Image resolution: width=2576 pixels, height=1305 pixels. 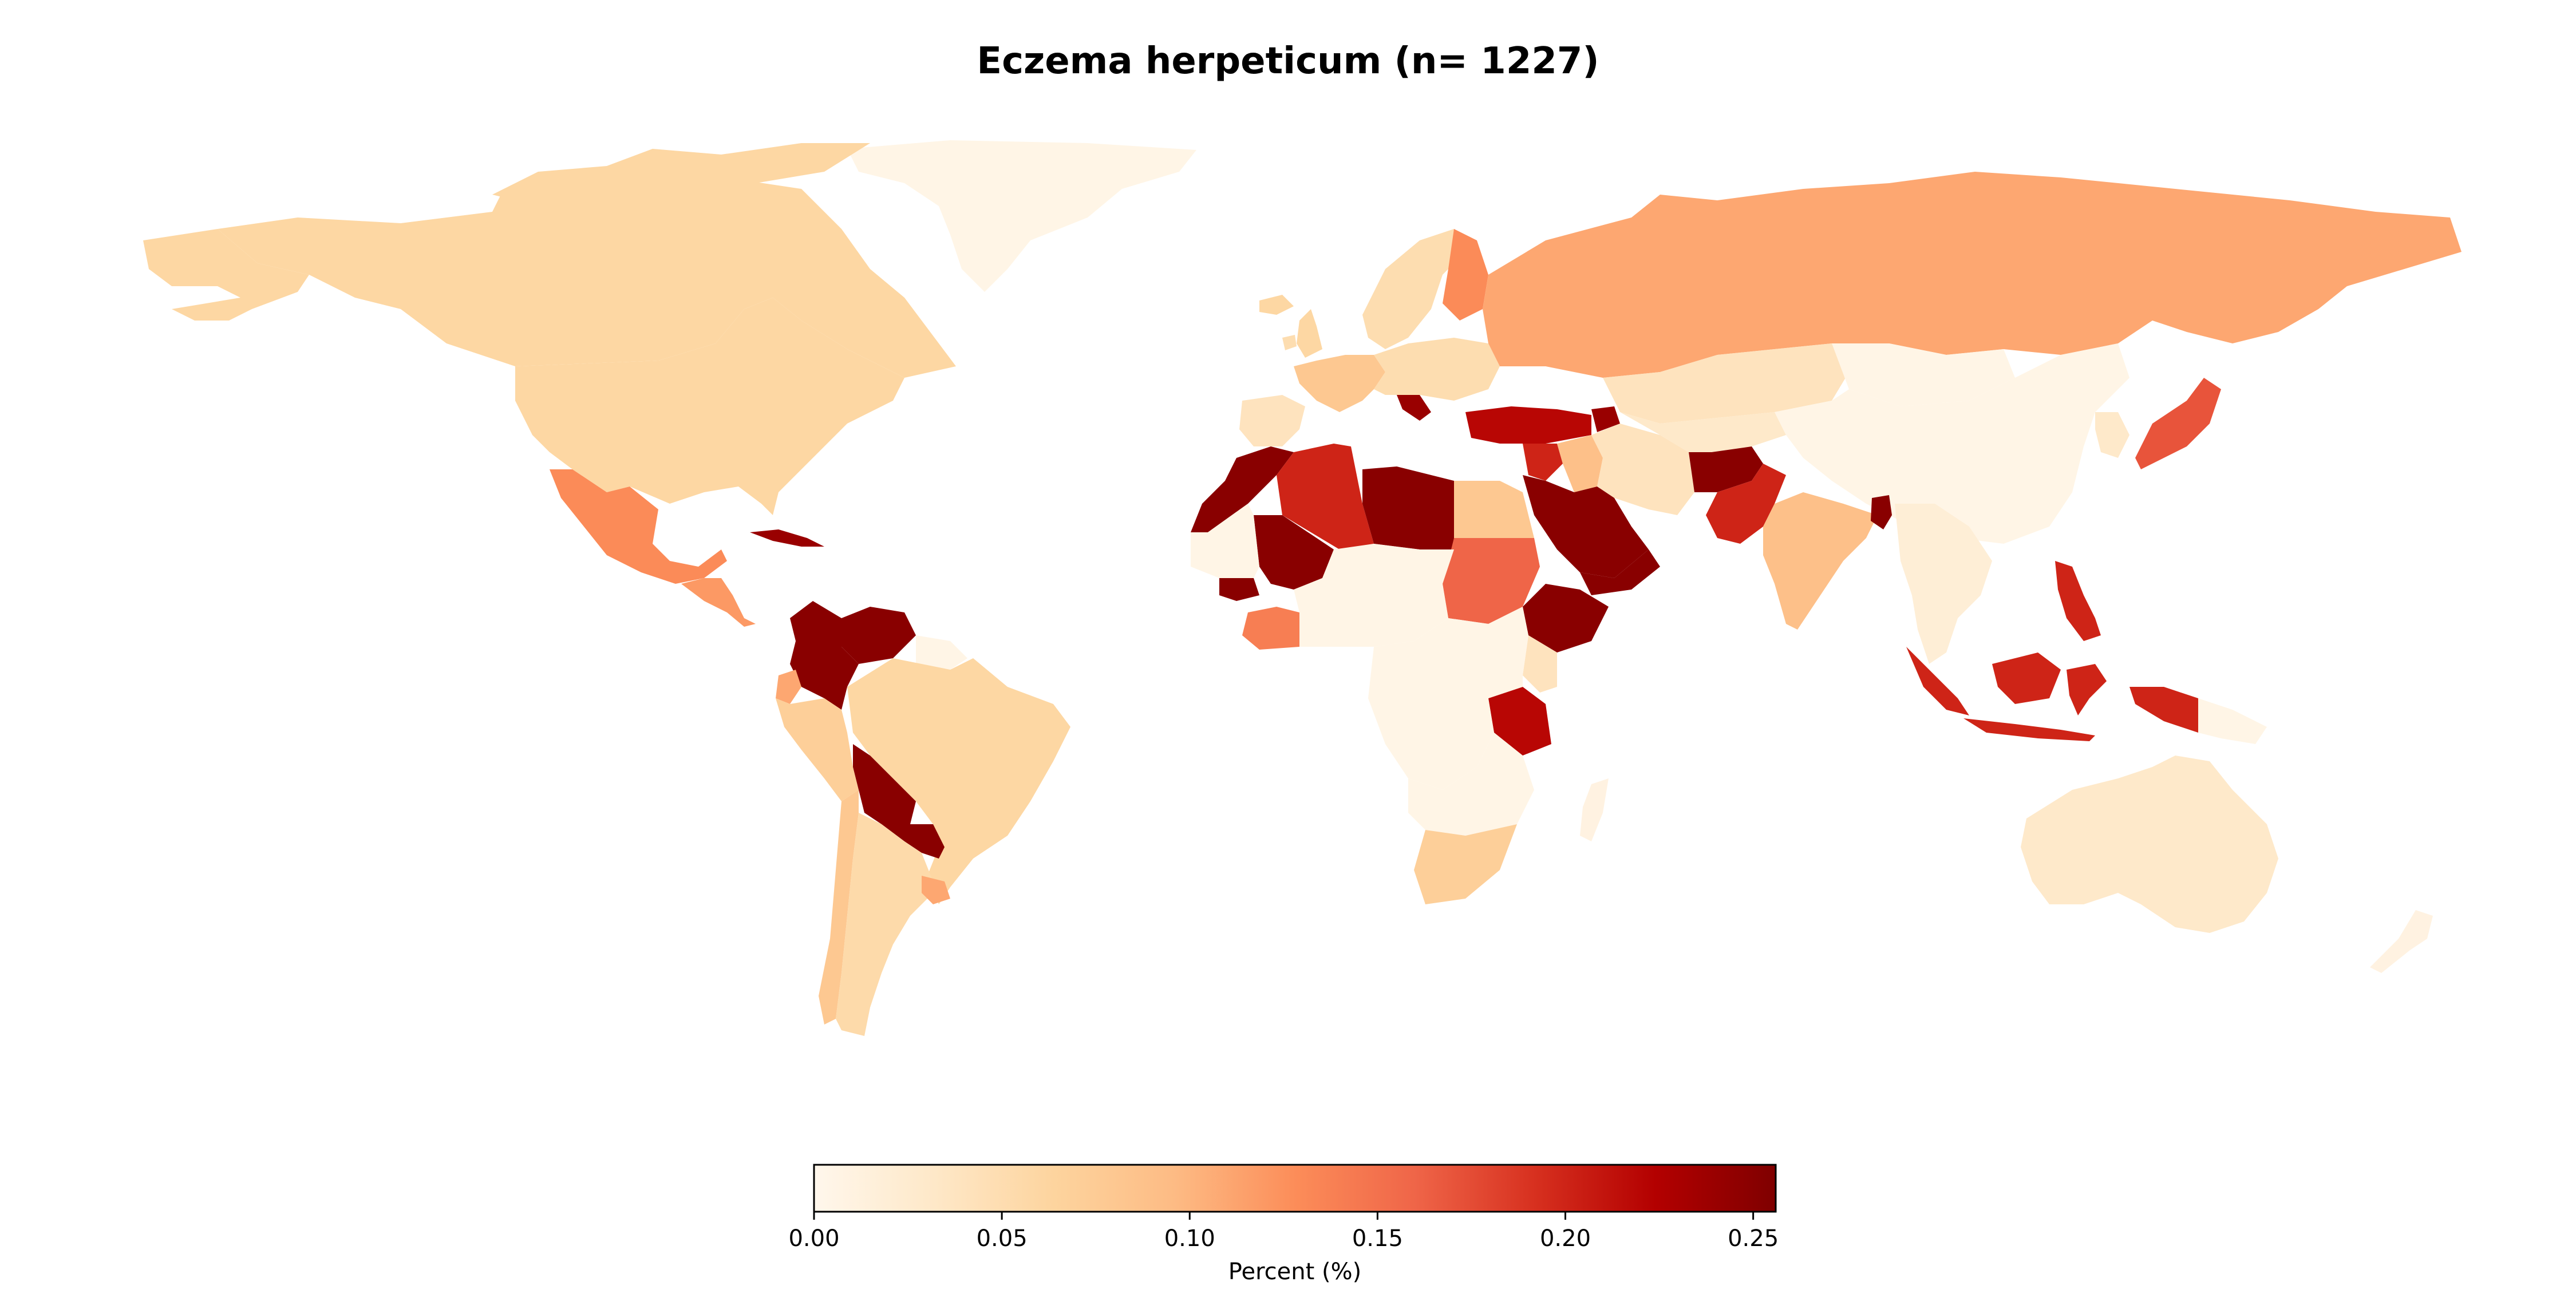 I want to click on region-iceland, so click(x=1276, y=305).